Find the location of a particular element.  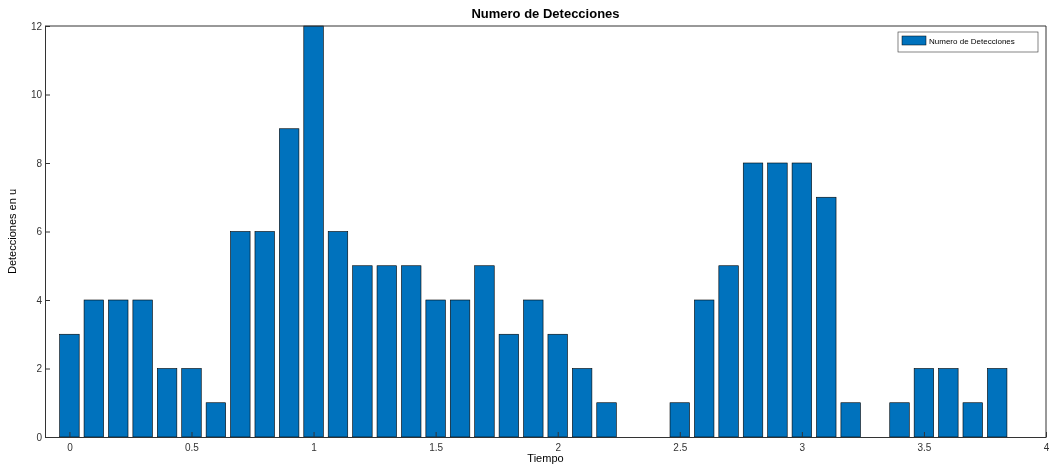

x-tick-label: 3.5 is located at coordinates (924, 447).